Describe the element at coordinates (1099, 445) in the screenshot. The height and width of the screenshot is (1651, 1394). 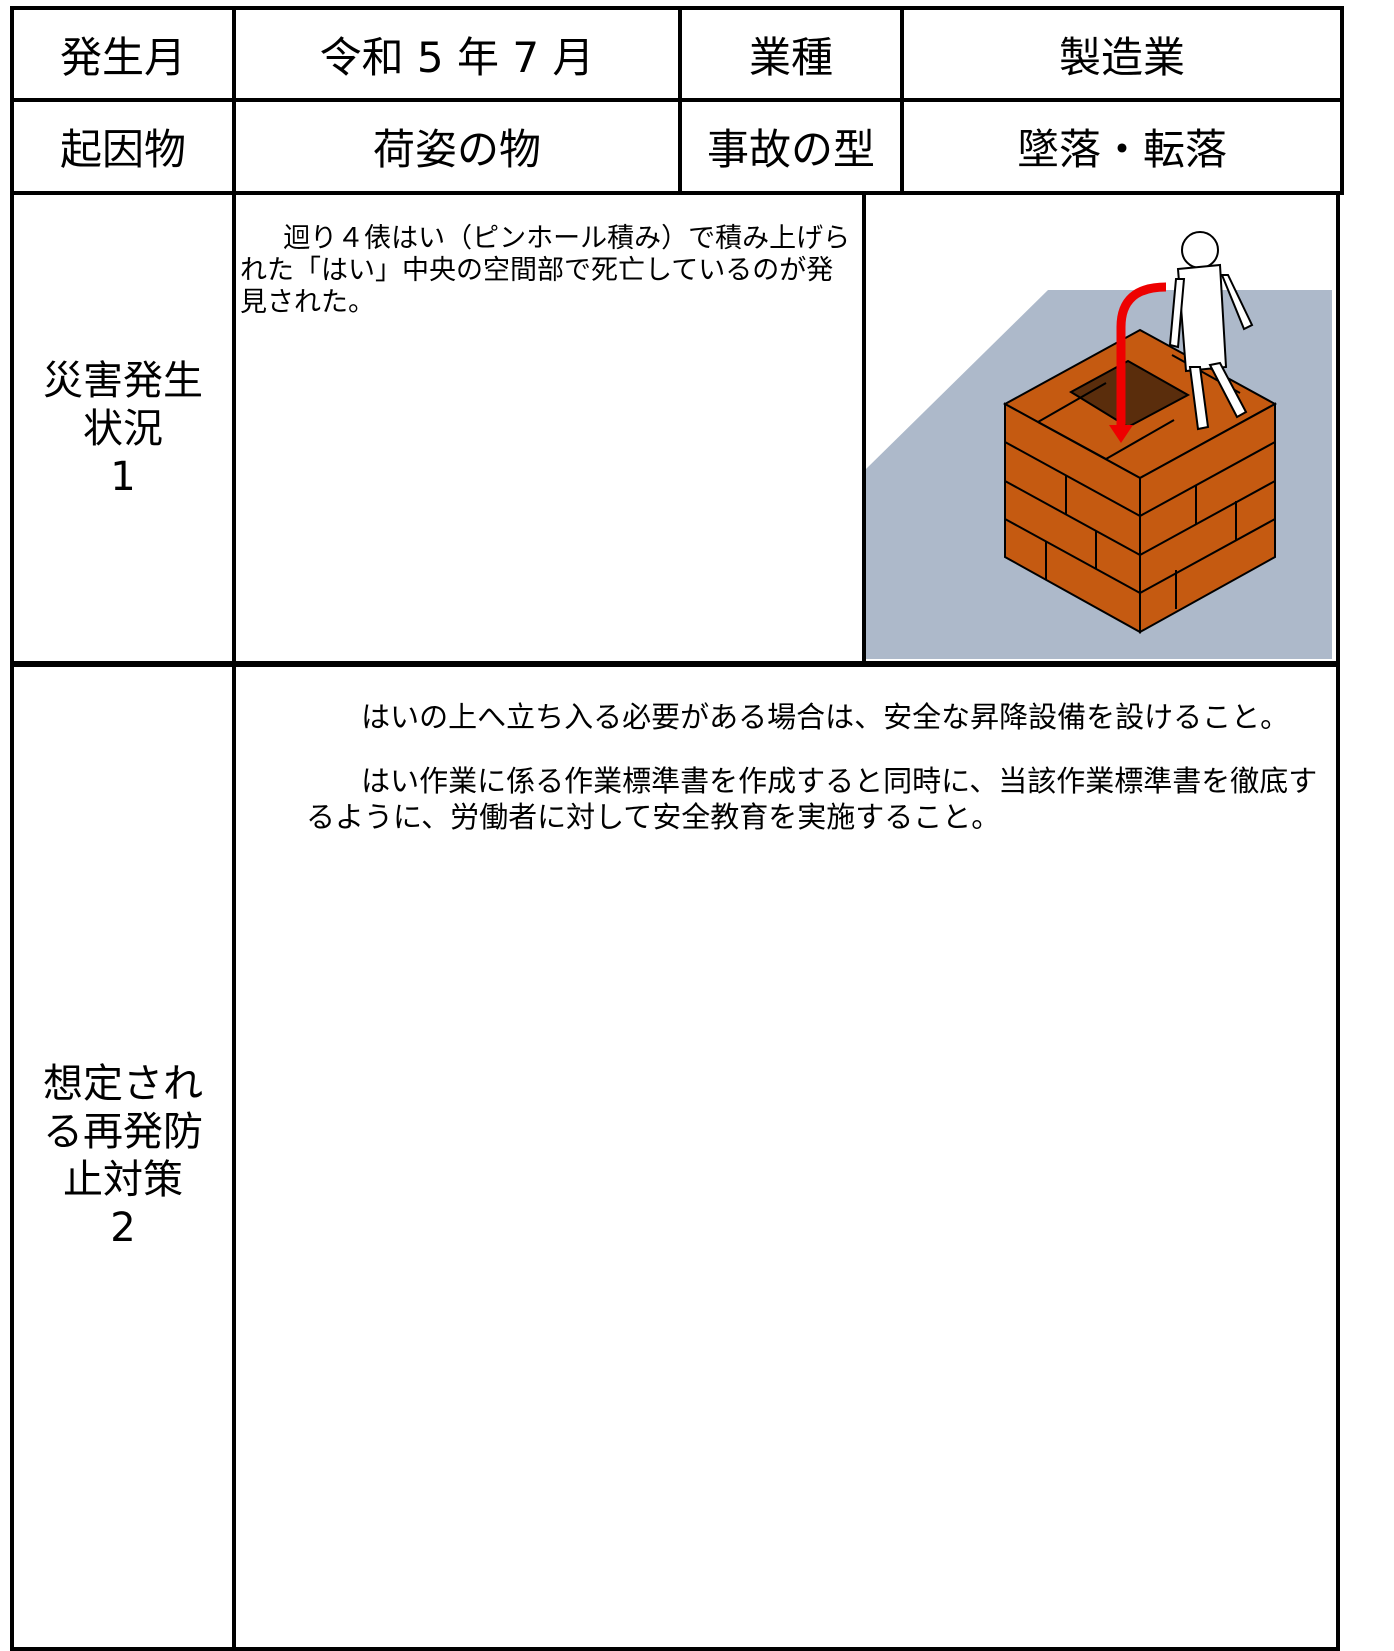
I see `illustration` at that location.